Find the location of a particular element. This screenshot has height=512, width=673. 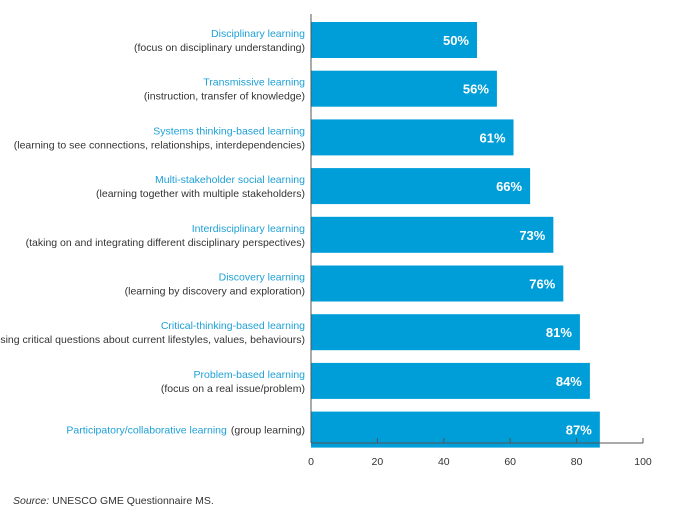

bar-value-label: 66% is located at coordinates (509, 186).